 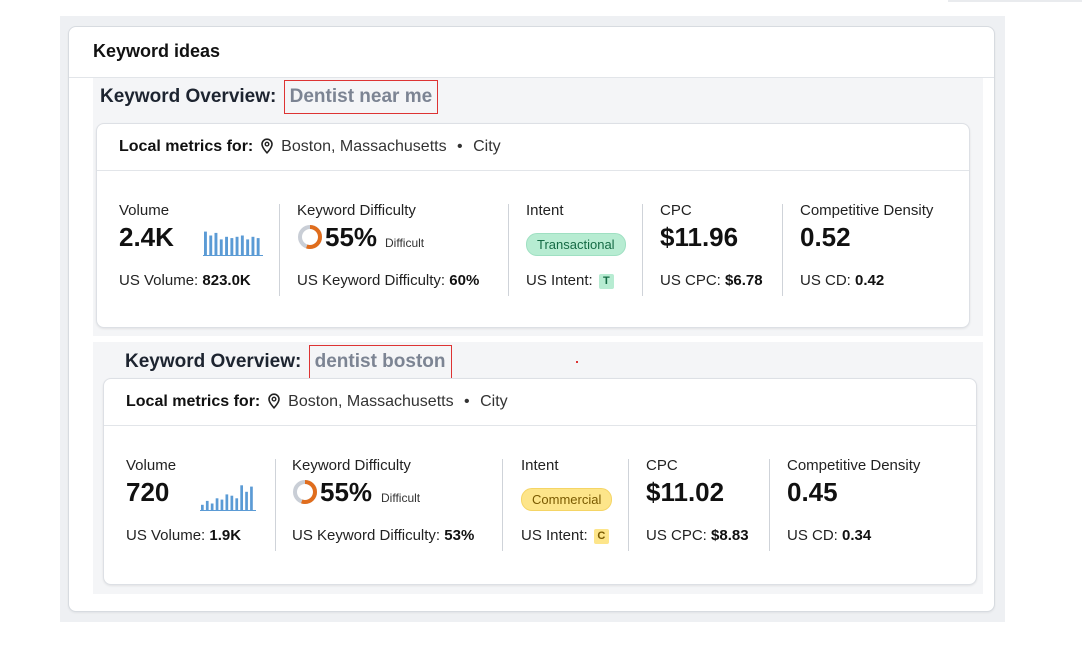 I want to click on us-volume-value: 1.9K, so click(x=225, y=535).